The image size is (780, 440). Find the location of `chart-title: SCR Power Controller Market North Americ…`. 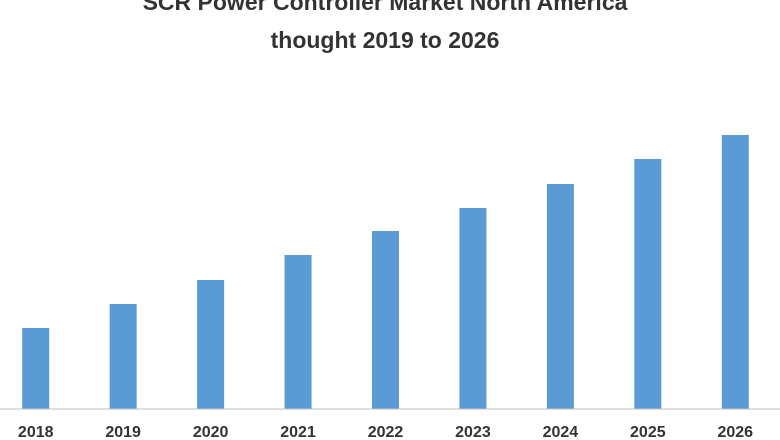

chart-title: SCR Power Controller Market North Americ… is located at coordinates (385, 7).